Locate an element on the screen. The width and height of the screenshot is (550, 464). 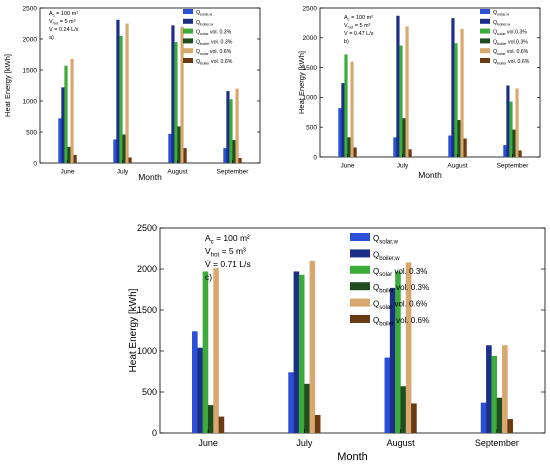
y-tick-label: 500 is located at coordinates (311, 127).